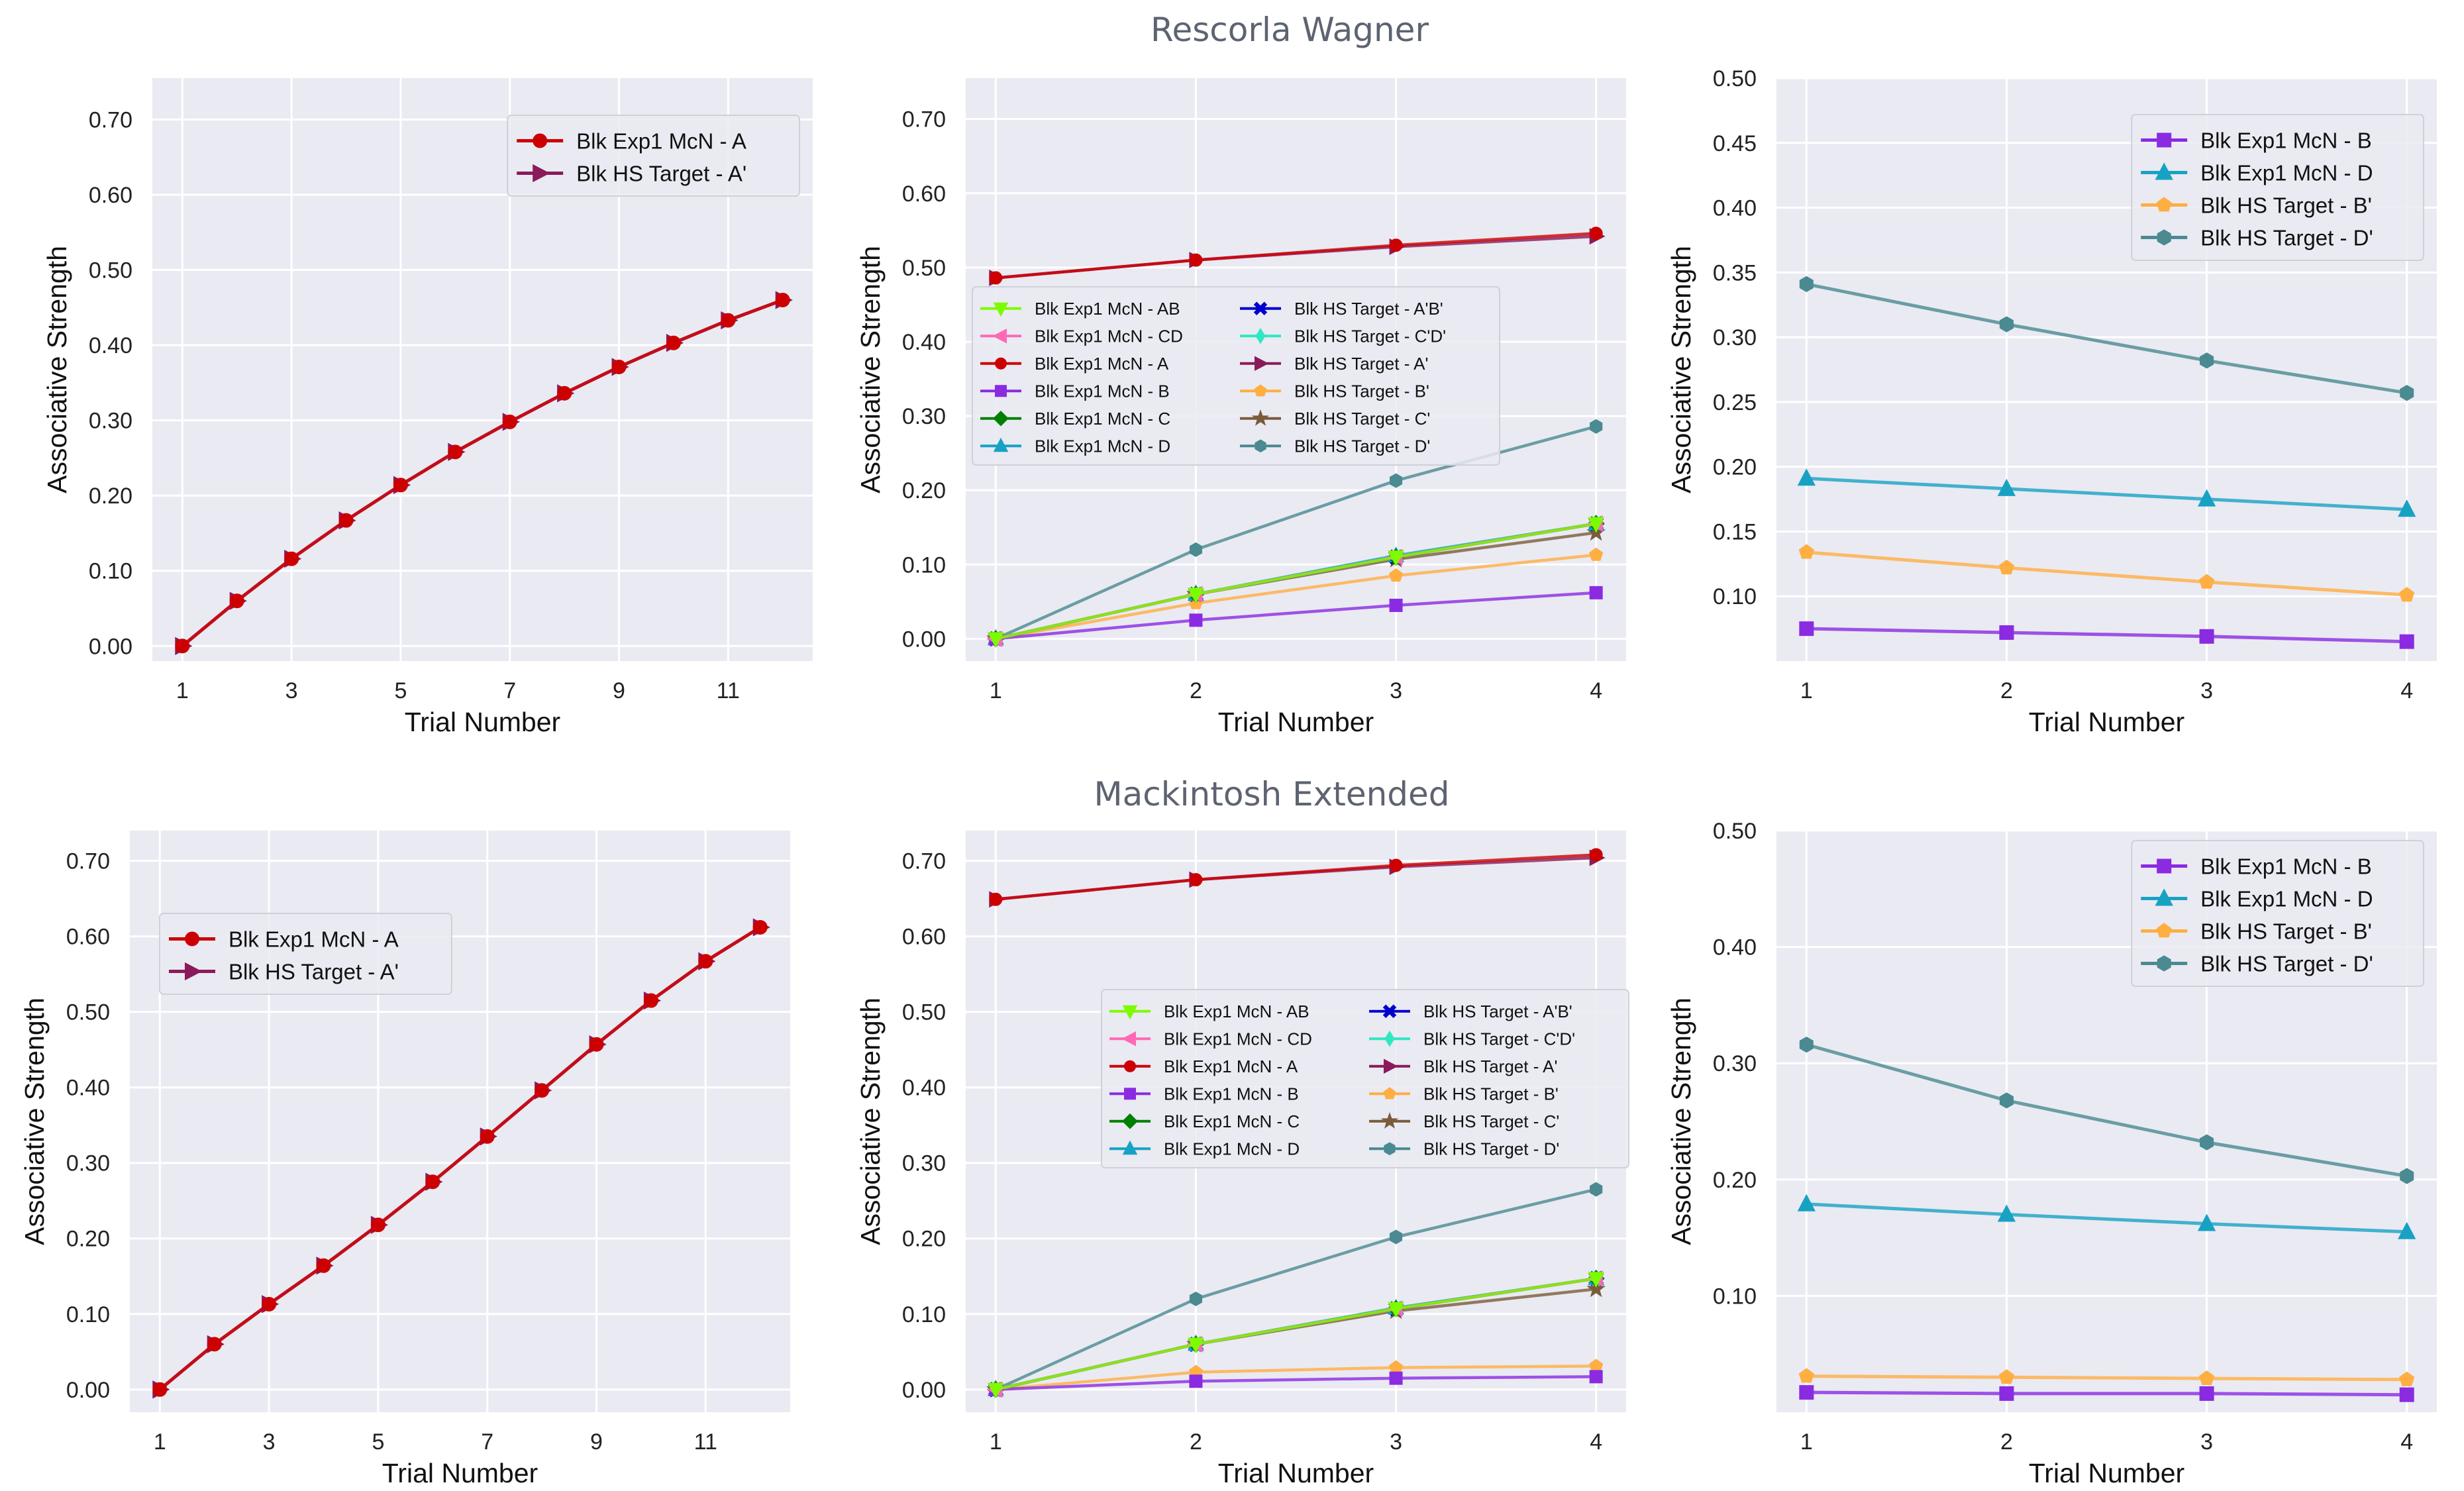 The width and height of the screenshot is (2464, 1491). What do you see at coordinates (2006, 690) in the screenshot?
I see `x-tick-label: 2` at bounding box center [2006, 690].